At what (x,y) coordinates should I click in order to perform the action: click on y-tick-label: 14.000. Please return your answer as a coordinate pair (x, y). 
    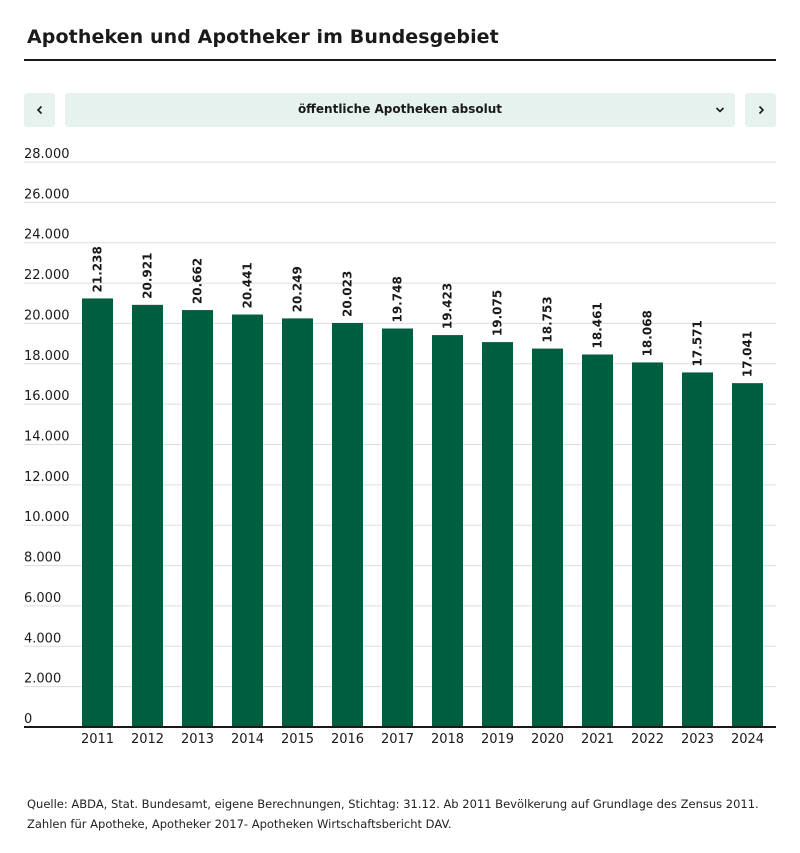
    Looking at the image, I should click on (47, 437).